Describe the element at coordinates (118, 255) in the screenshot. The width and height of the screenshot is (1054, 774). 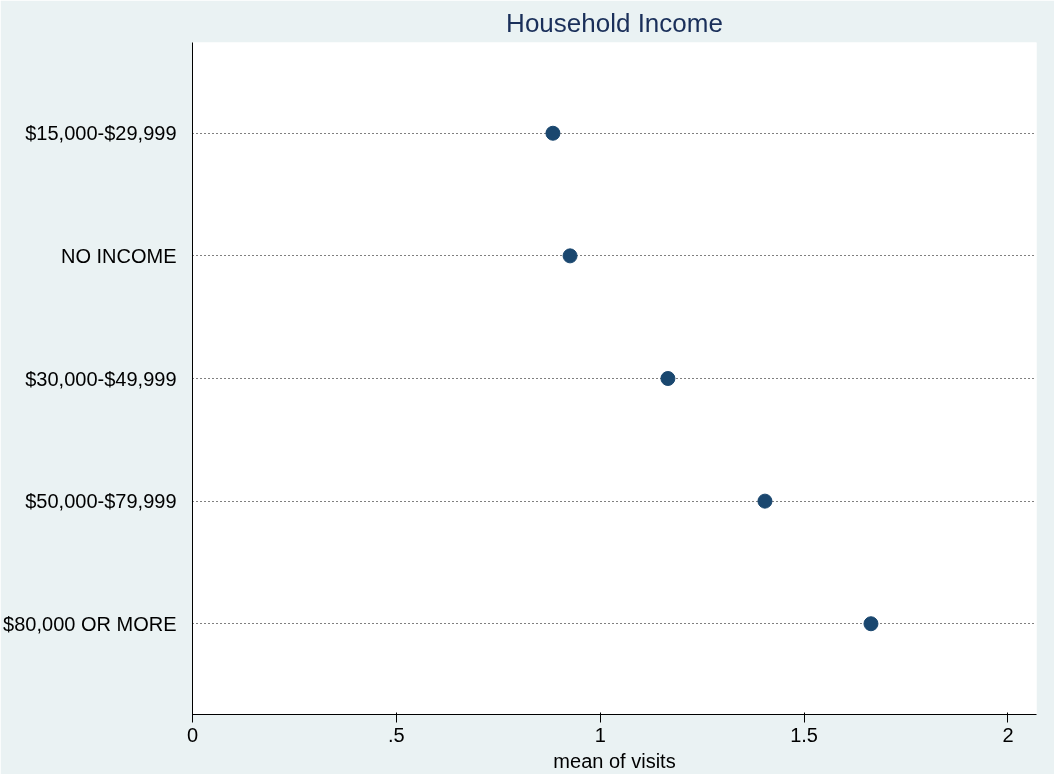
I see `y-tick-label: NO INCOME` at that location.